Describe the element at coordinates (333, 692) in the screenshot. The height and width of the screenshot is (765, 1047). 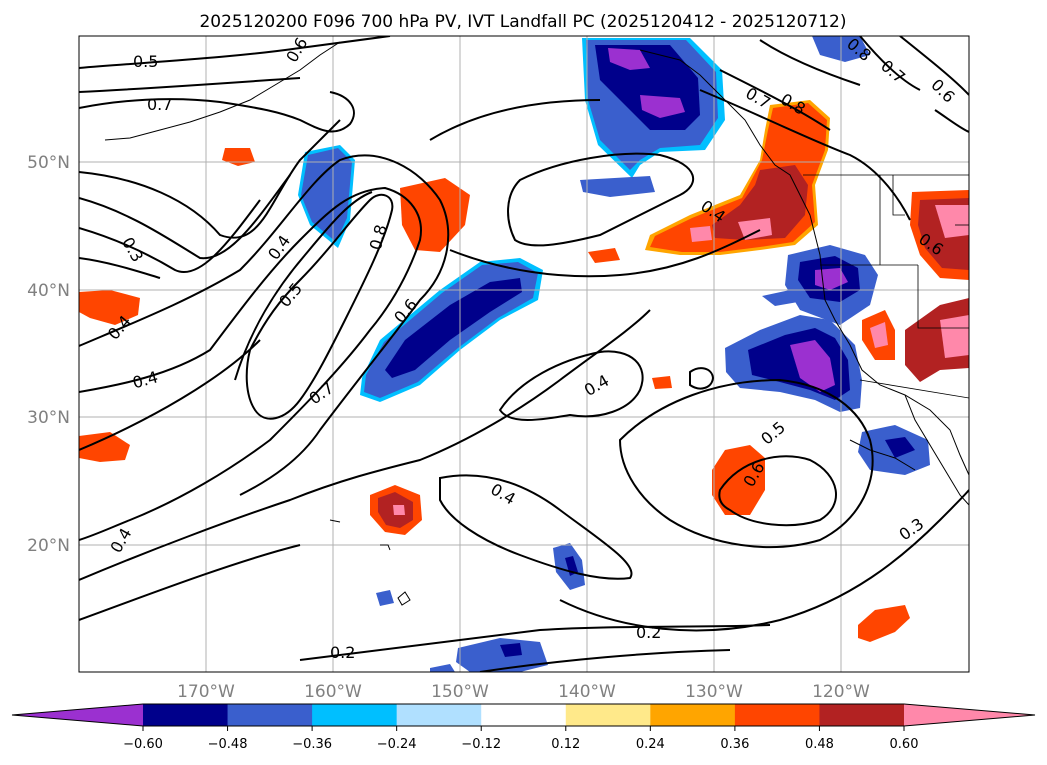
I see `lon-tick: 160°W` at that location.